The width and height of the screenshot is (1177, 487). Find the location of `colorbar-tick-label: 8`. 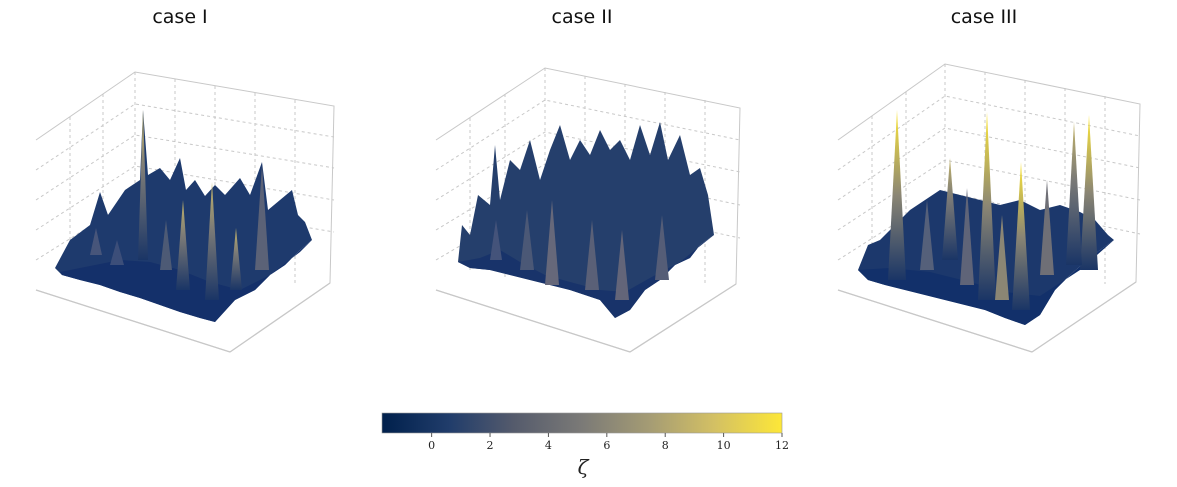

colorbar-tick-label: 8 is located at coordinates (665, 445).